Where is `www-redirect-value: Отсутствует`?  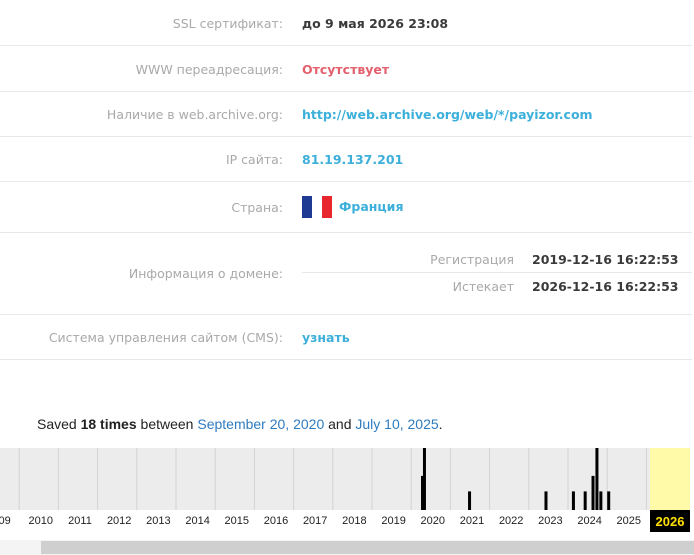
www-redirect-value: Отсутствует is located at coordinates (346, 69).